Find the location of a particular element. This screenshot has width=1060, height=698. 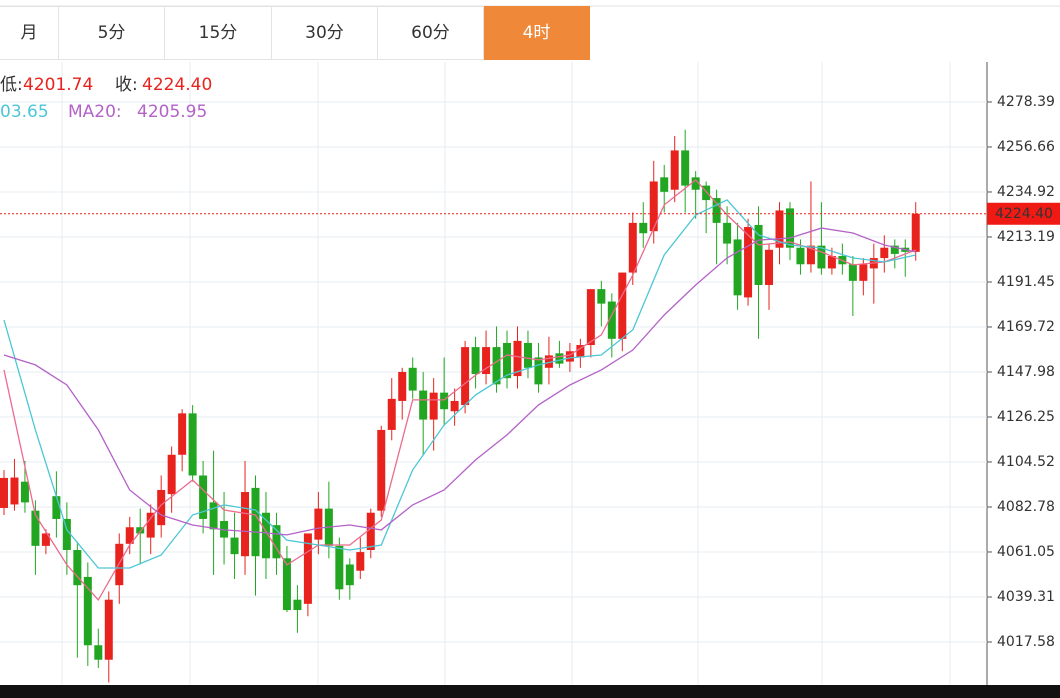

legend-low: 4201.74 is located at coordinates (58, 85).